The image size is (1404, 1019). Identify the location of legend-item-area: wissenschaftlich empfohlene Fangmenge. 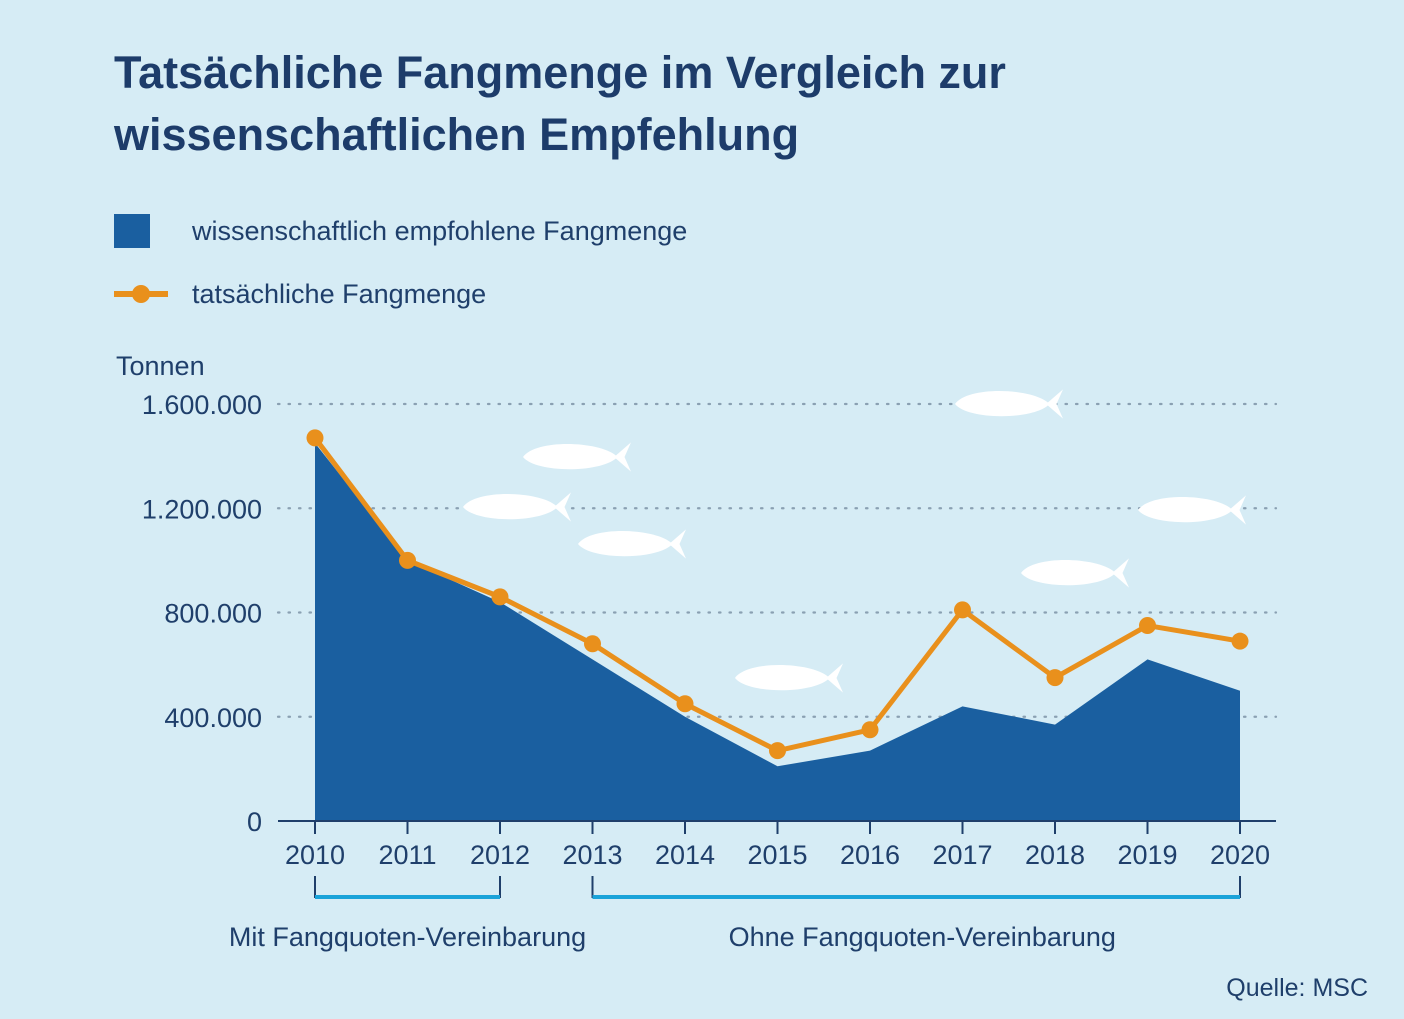
(400, 231).